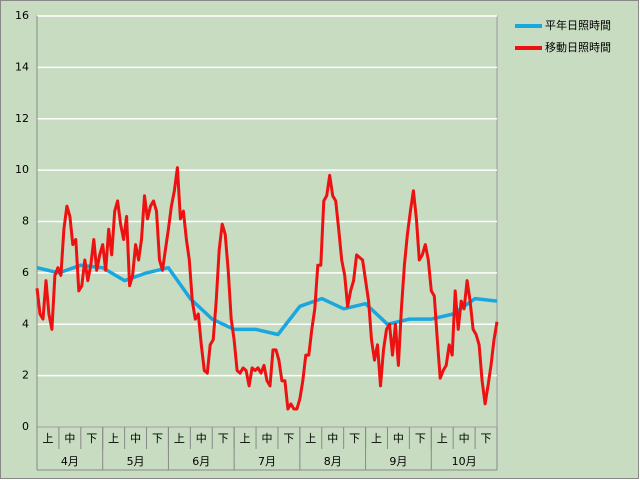 The image size is (640, 480). What do you see at coordinates (267, 300) in the screenshot?
I see `data-line` at bounding box center [267, 300].